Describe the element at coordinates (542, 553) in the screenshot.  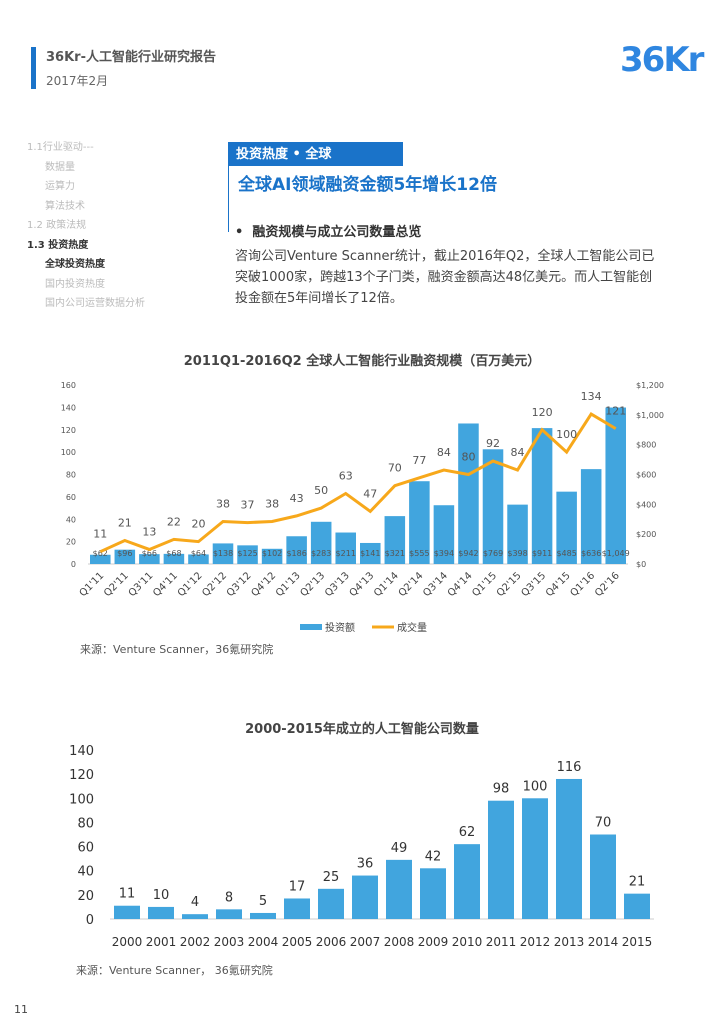
I see `bar-value-label: $911` at that location.